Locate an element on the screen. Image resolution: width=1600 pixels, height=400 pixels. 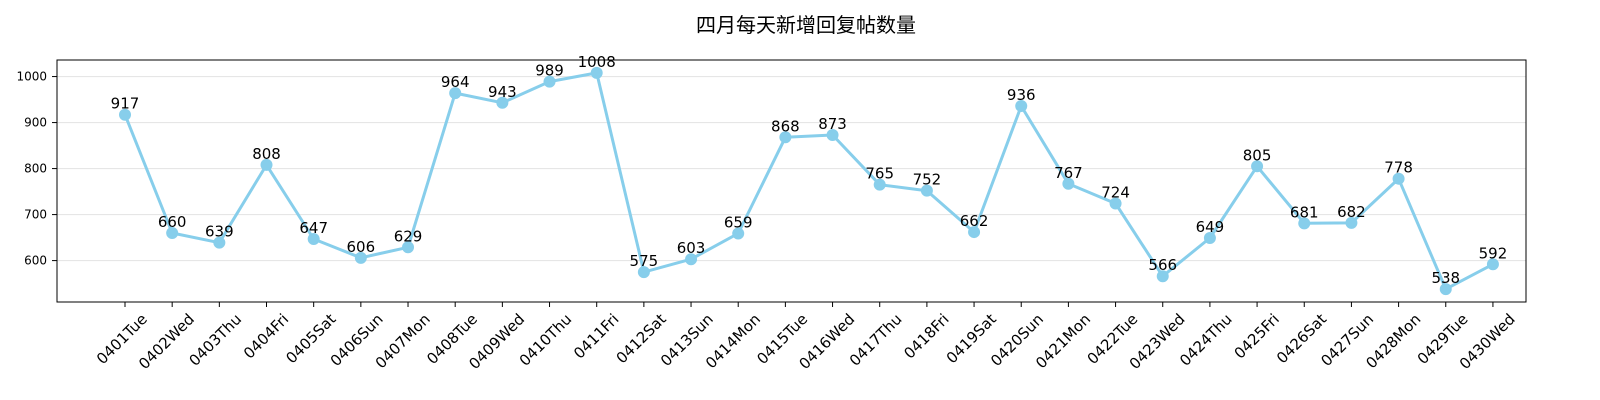
y-axis: 600 700 800 900 1000 is located at coordinates (36, 169).